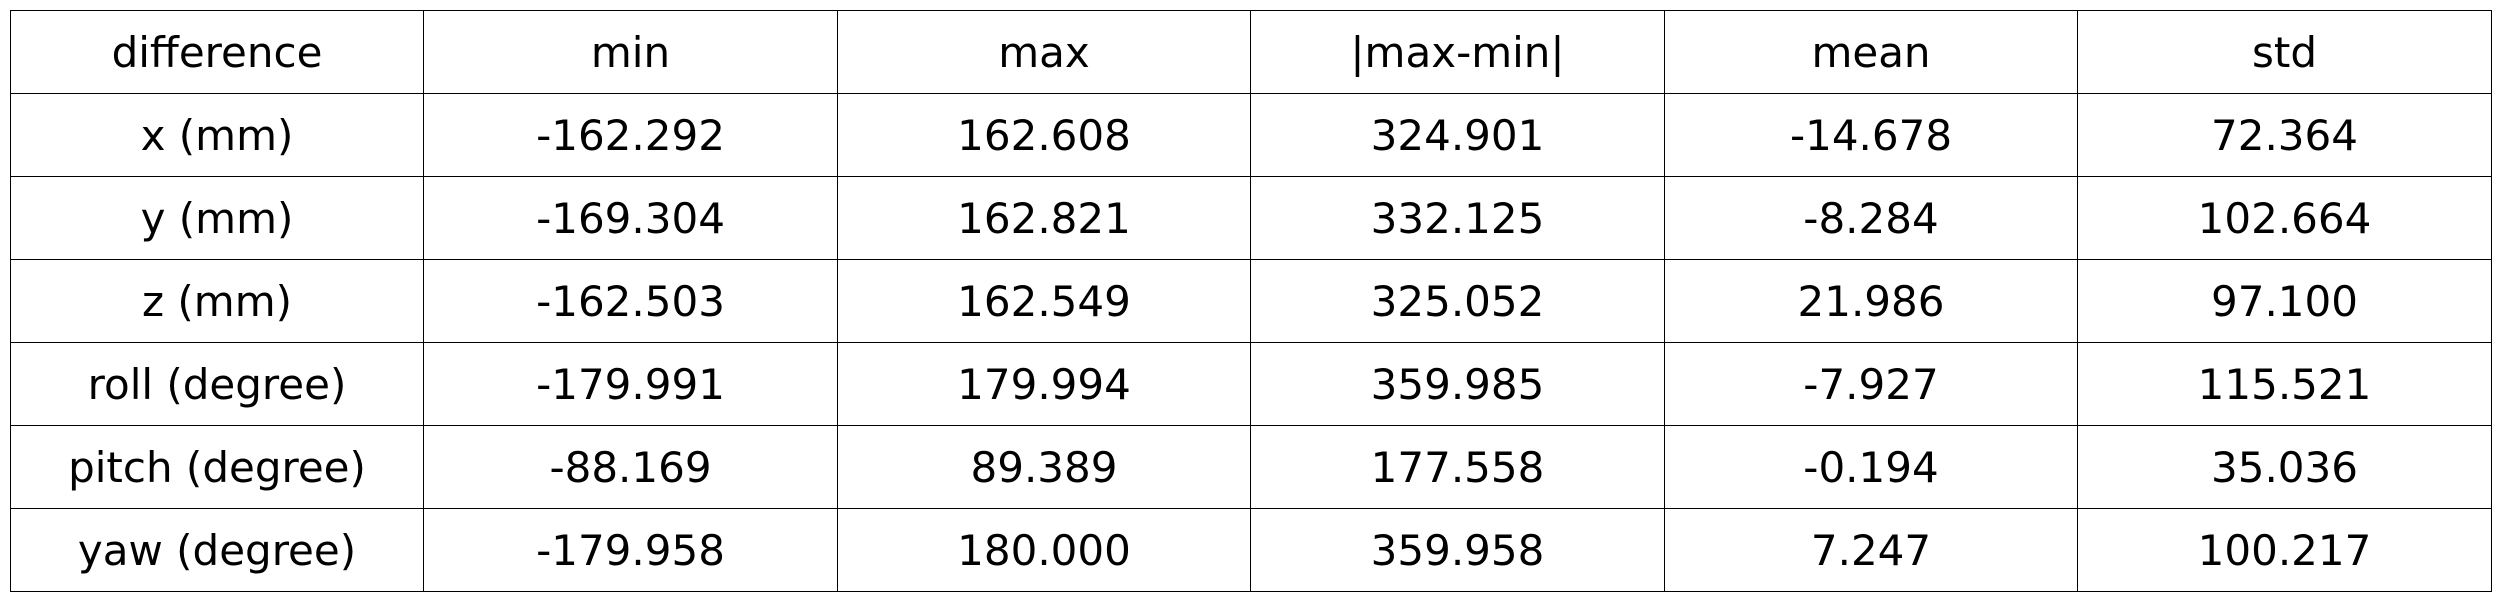 This screenshot has width=2499, height=603. I want to click on column-header: std, so click(2284, 52).